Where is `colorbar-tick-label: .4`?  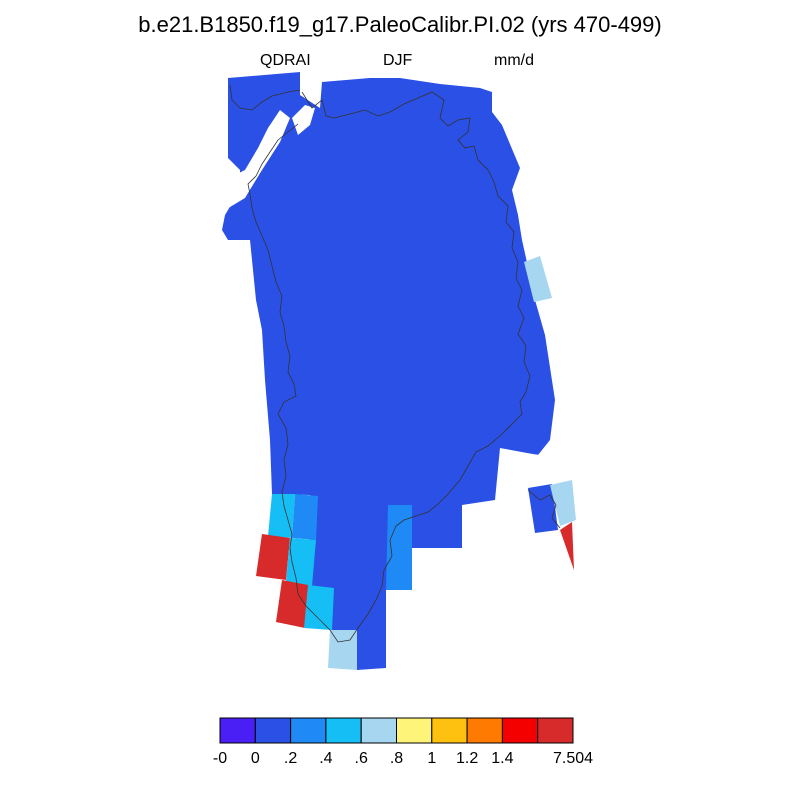
colorbar-tick-label: .4 is located at coordinates (326, 758).